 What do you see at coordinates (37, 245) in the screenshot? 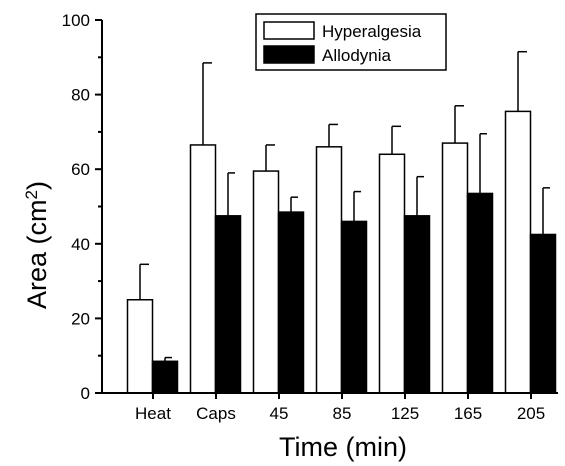
I see `y-axis-title: Area (cm2)` at bounding box center [37, 245].